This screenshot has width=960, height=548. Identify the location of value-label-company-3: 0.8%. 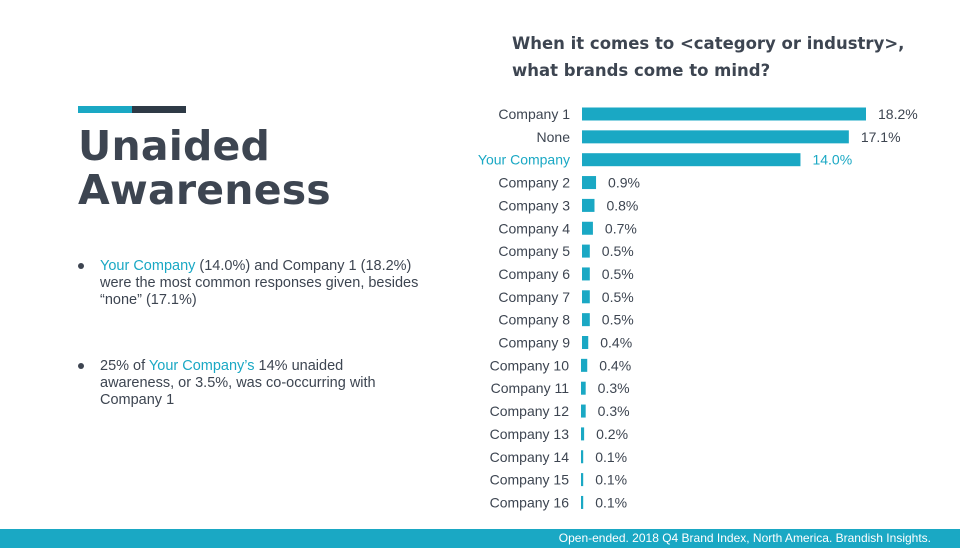
(622, 205).